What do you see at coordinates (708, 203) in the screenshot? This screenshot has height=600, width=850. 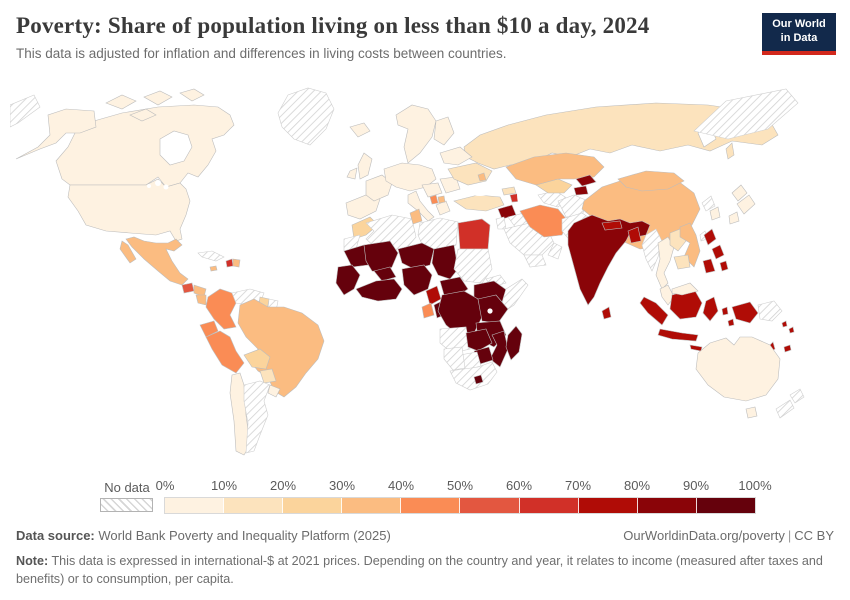 I see `country-north-korea` at bounding box center [708, 203].